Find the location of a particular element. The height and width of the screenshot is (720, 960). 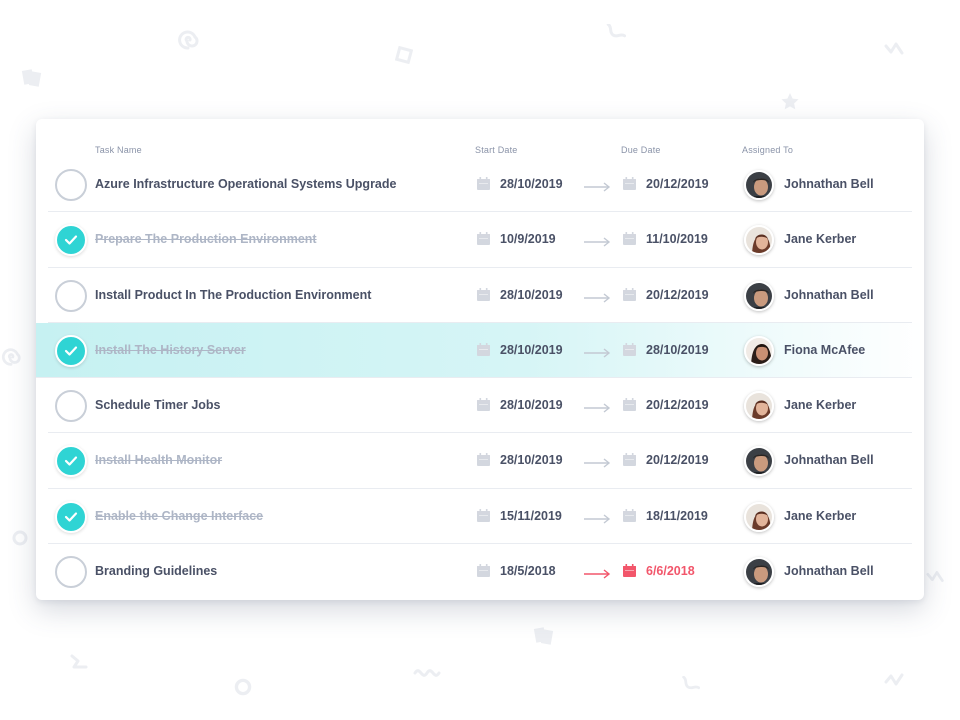

start-date: 10/9/2019 is located at coordinates (528, 239).